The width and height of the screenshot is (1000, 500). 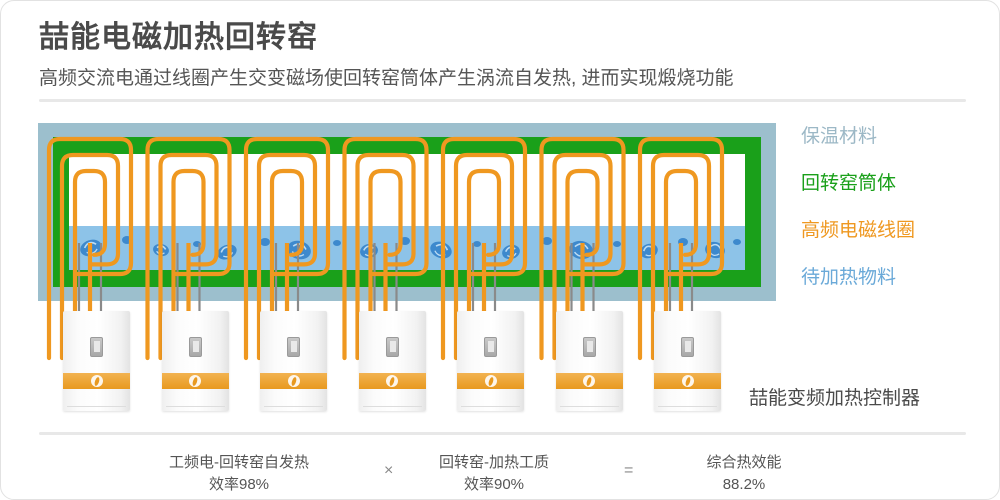 What do you see at coordinates (178, 37) in the screenshot?
I see `page-title: 喆能电磁加热回转窑` at bounding box center [178, 37].